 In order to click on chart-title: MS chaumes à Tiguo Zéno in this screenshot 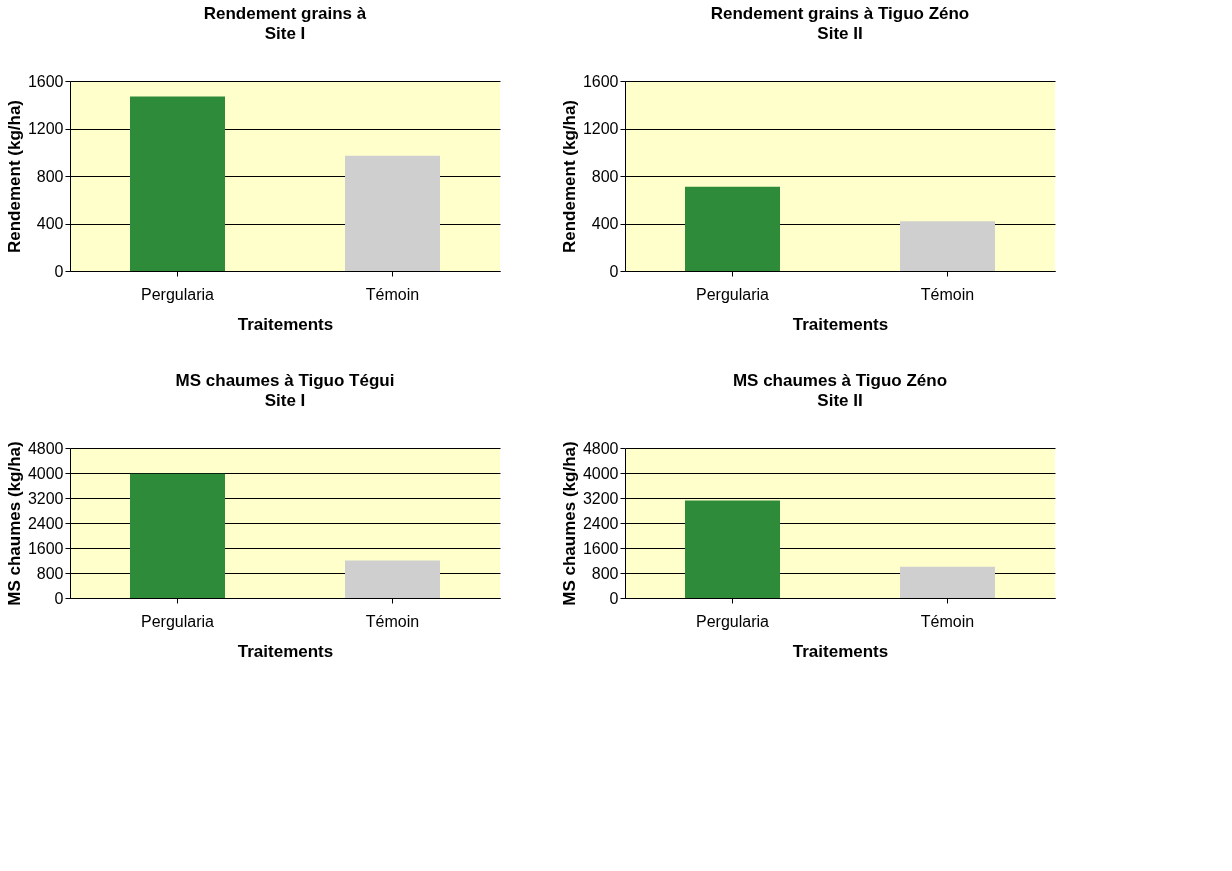, I will do `click(840, 380)`.